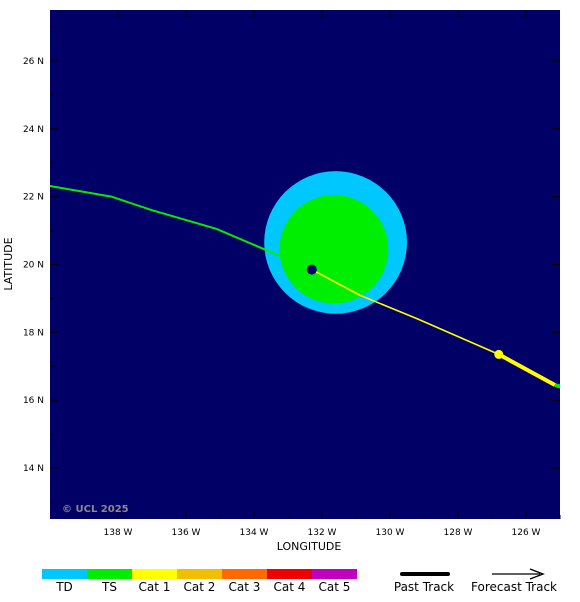 This screenshot has height=602, width=580. I want to click on x-tick-label: 134 W, so click(254, 533).